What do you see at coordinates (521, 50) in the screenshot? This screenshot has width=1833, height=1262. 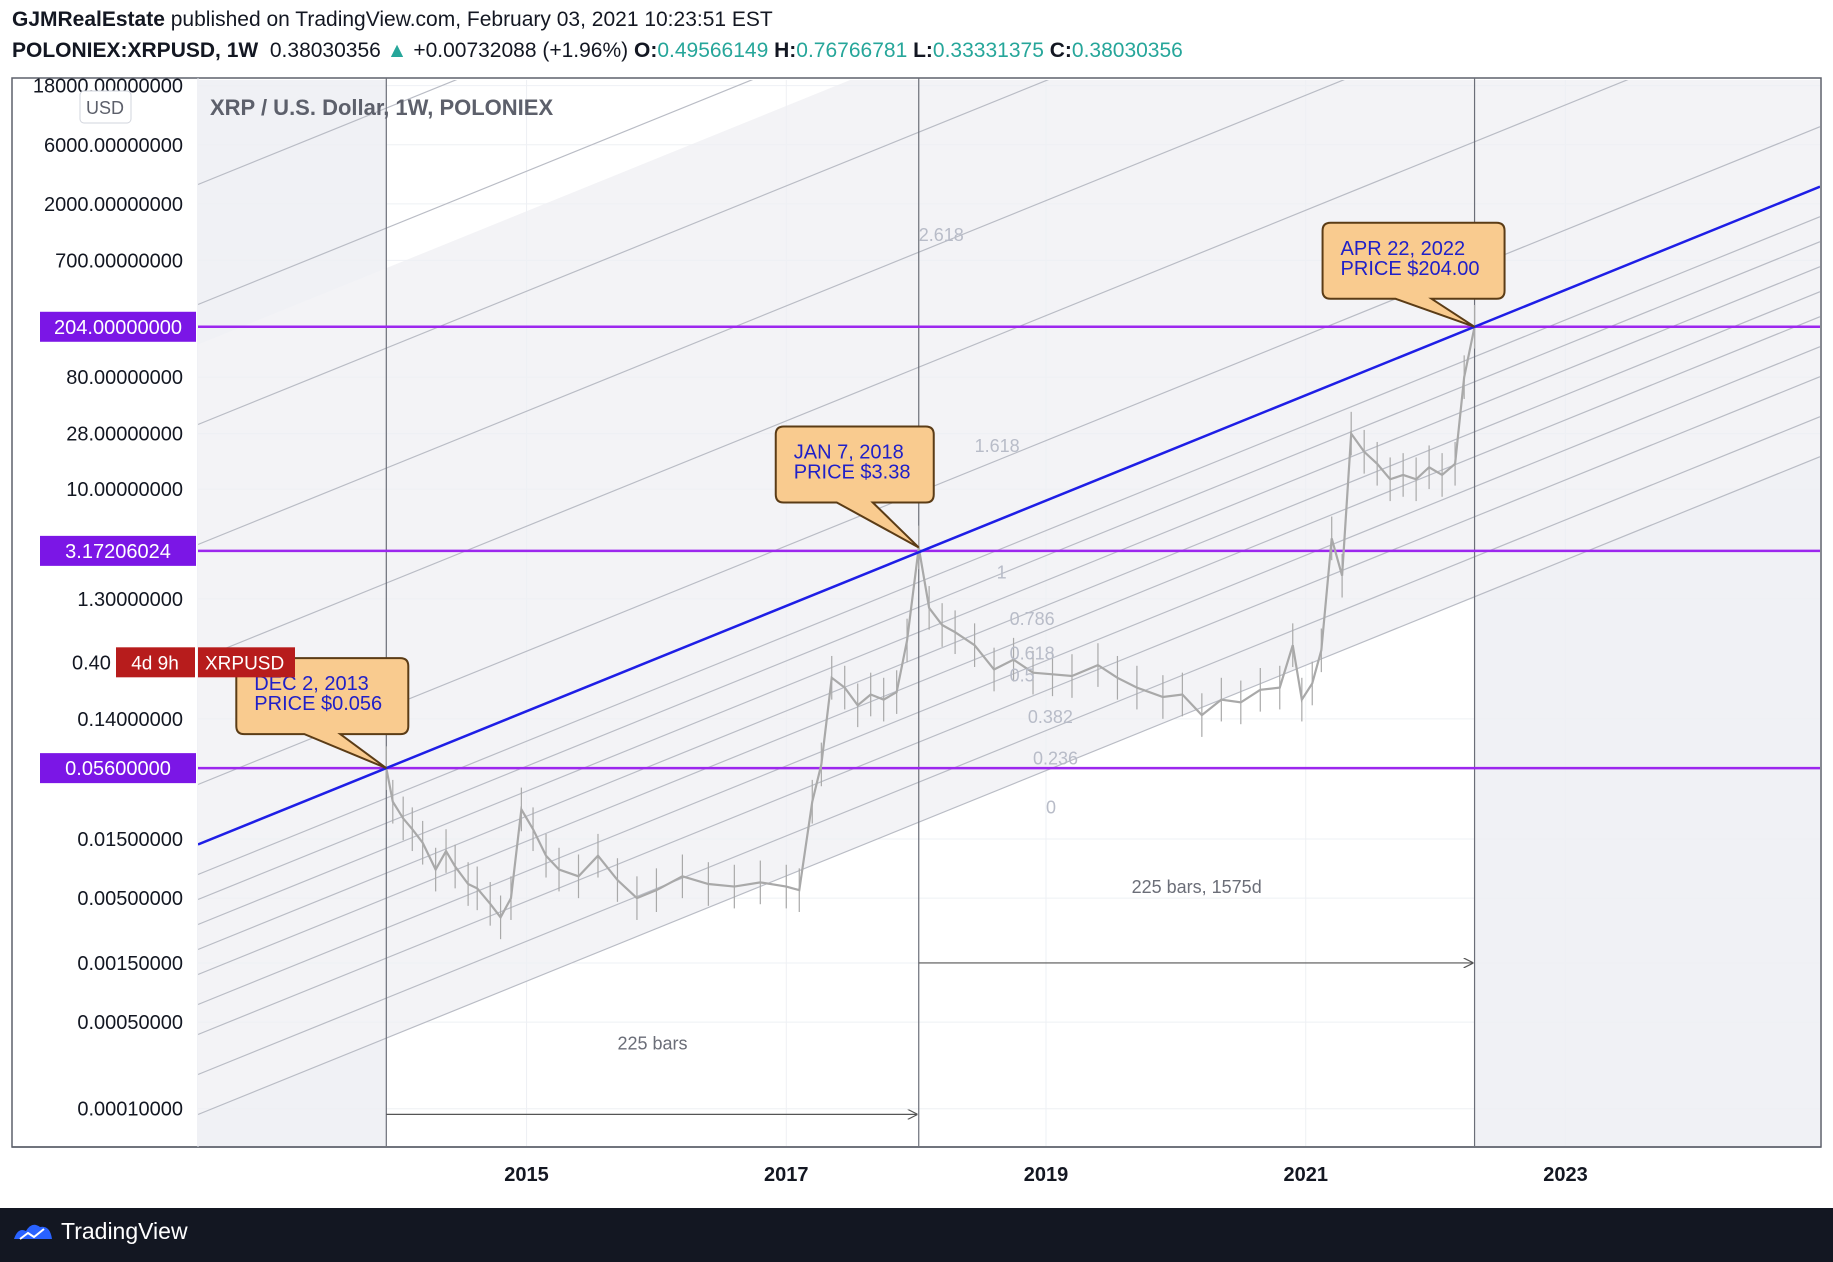 I see `price-change: +0.00732088 (+1.96%)` at bounding box center [521, 50].